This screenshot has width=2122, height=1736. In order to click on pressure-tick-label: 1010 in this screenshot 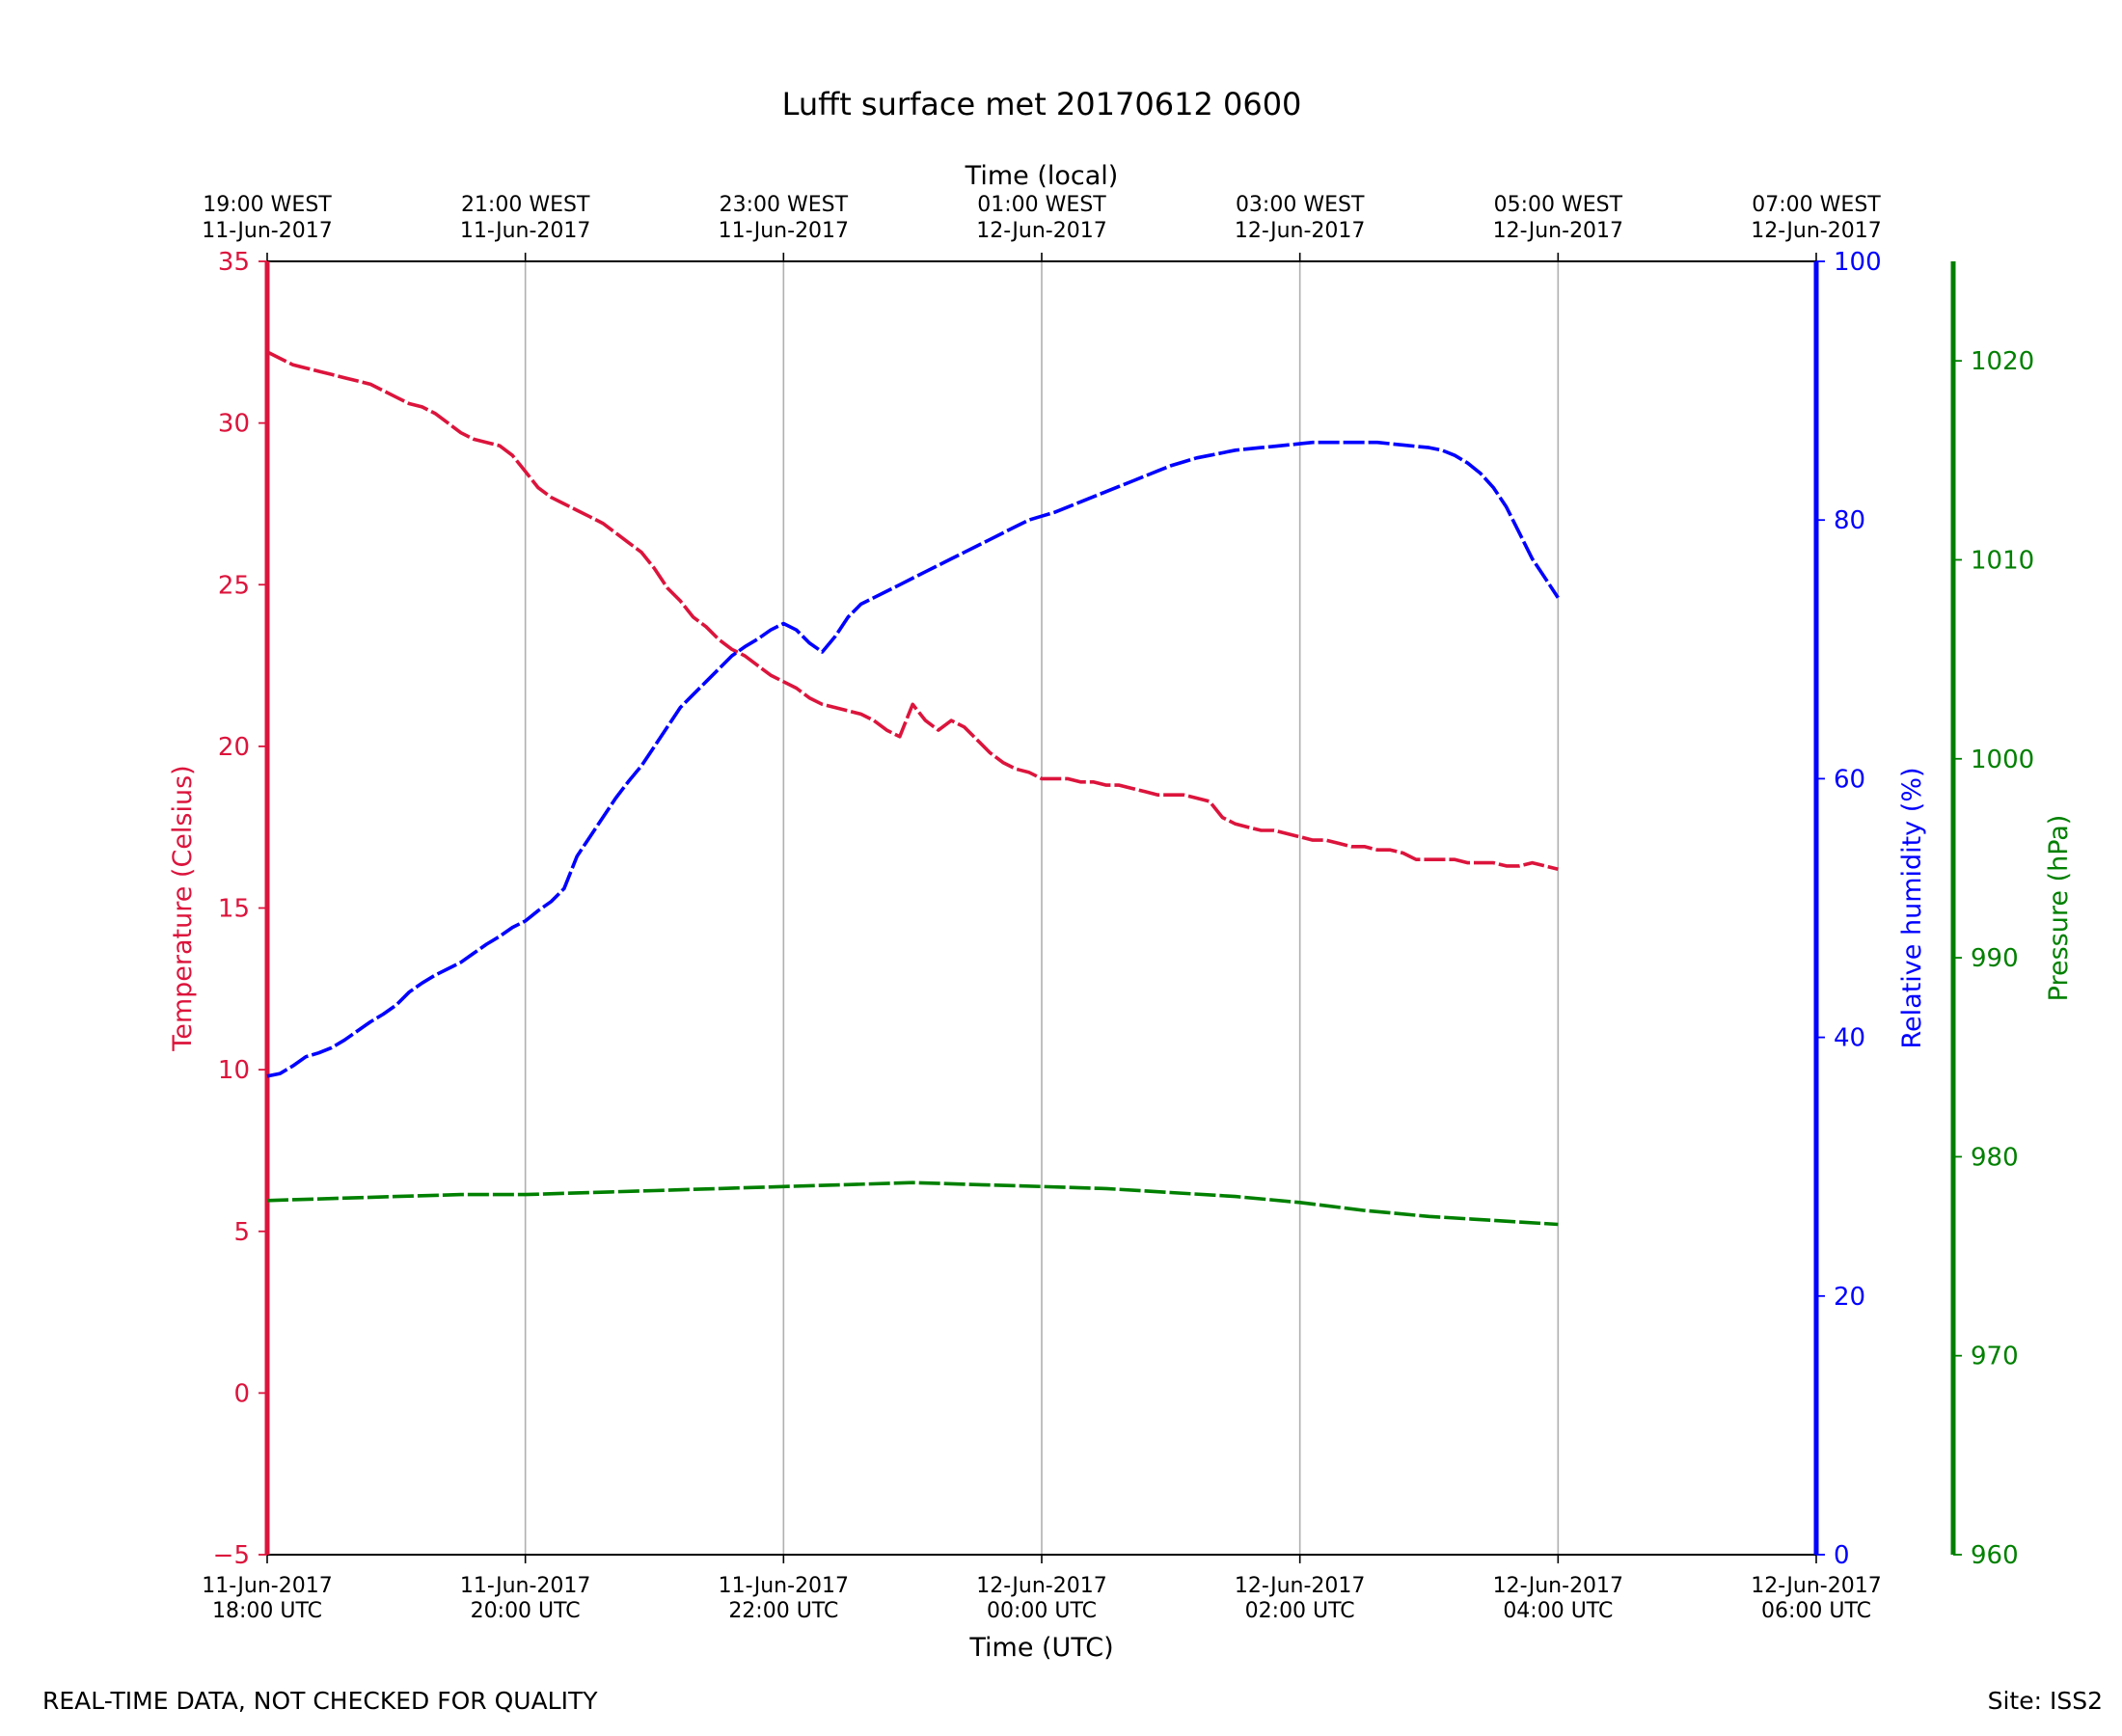, I will do `click(2003, 560)`.